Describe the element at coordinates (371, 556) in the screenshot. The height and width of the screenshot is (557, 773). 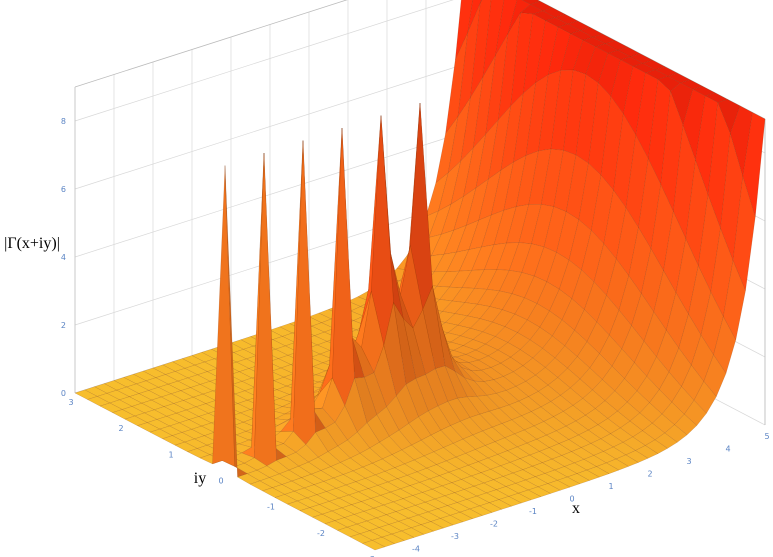
I see `y-tick-label: -3` at that location.